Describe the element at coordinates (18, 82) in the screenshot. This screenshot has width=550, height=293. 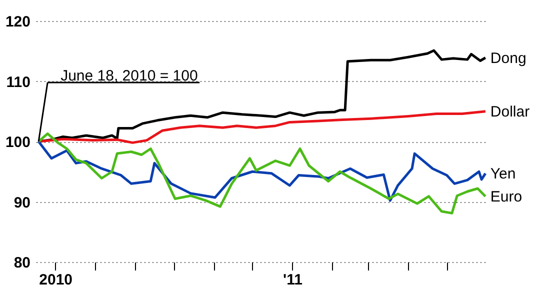
I see `y-tick-label: 110` at that location.